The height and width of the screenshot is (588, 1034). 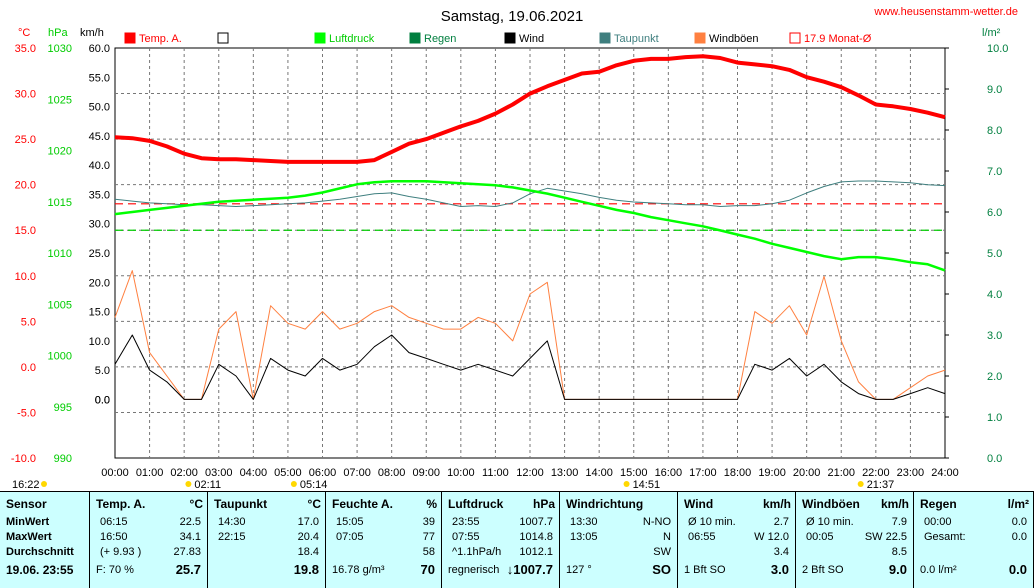 I want to click on x-tick-label: 06:00, so click(x=323, y=473).